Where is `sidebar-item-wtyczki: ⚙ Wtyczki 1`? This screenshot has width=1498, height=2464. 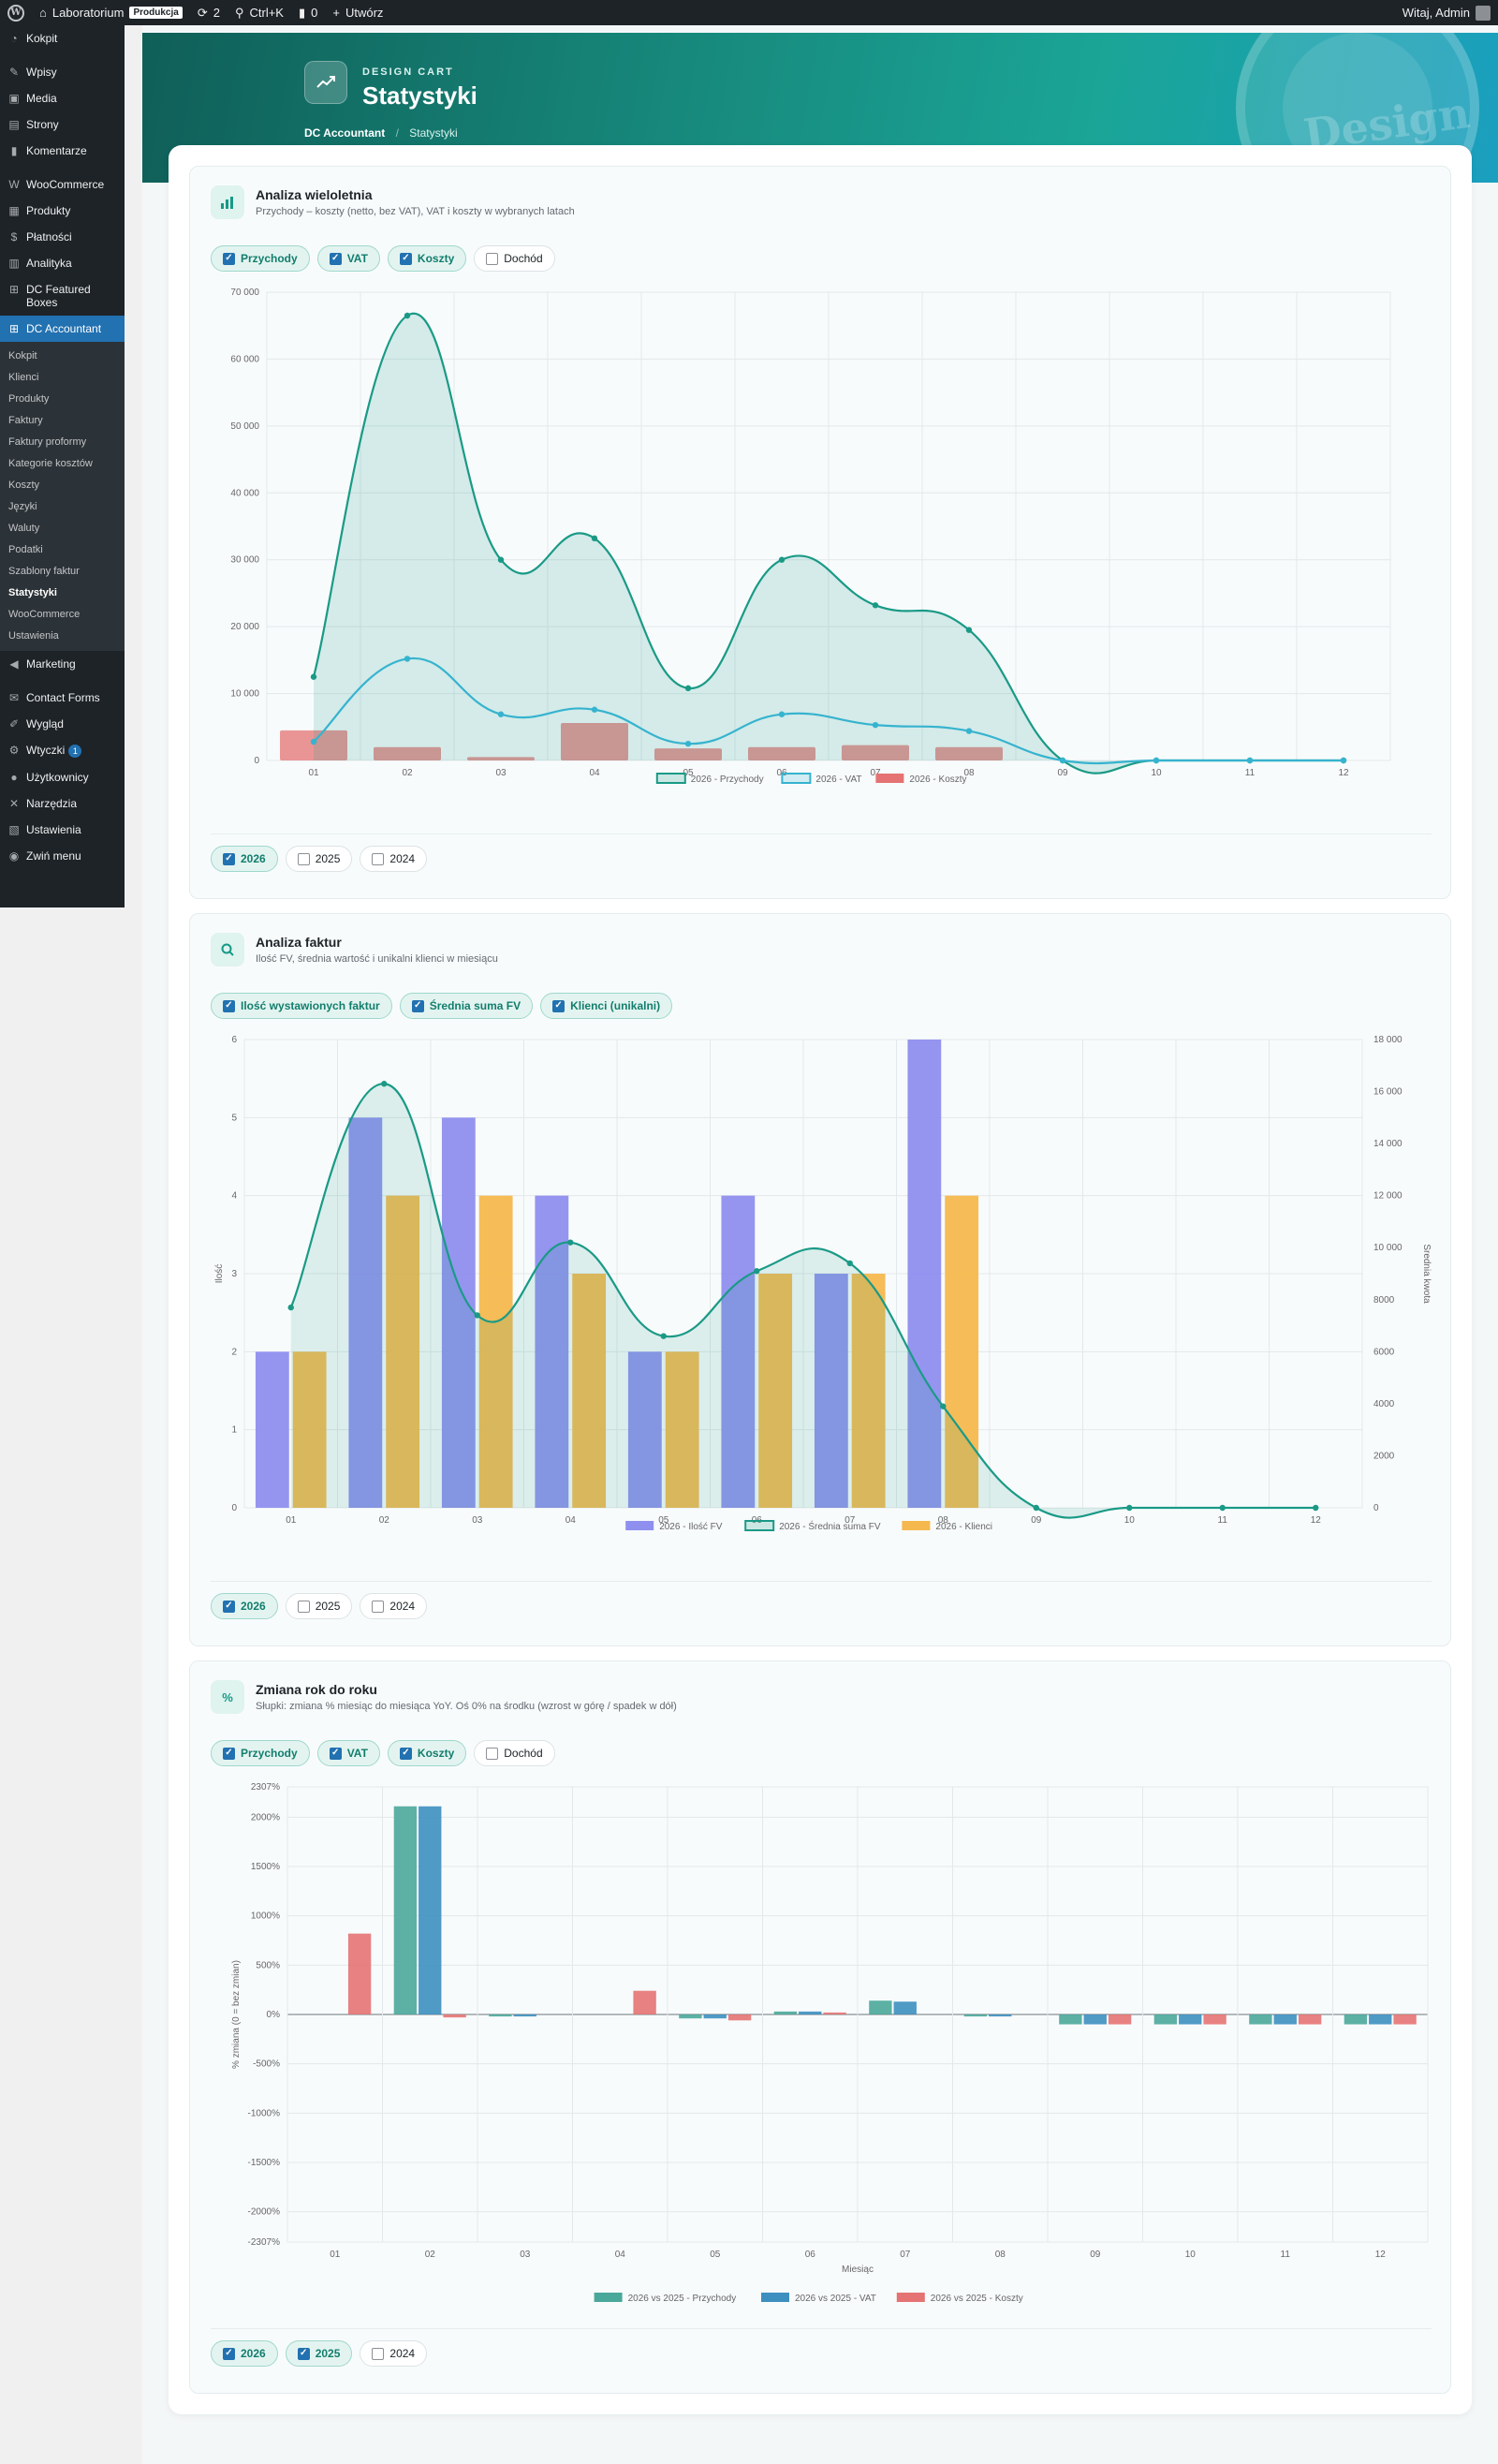 sidebar-item-wtyczki: ⚙ Wtyczki 1 is located at coordinates (62, 750).